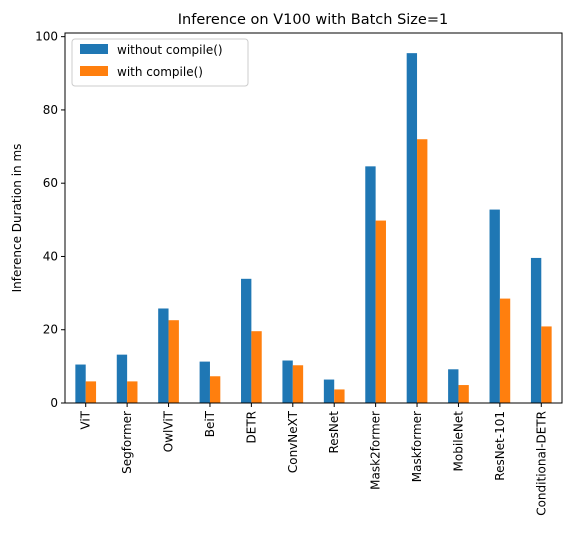 Image resolution: width=571 pixels, height=547 pixels. What do you see at coordinates (173, 361) in the screenshot?
I see `bar-with-compile-owlvit` at bounding box center [173, 361].